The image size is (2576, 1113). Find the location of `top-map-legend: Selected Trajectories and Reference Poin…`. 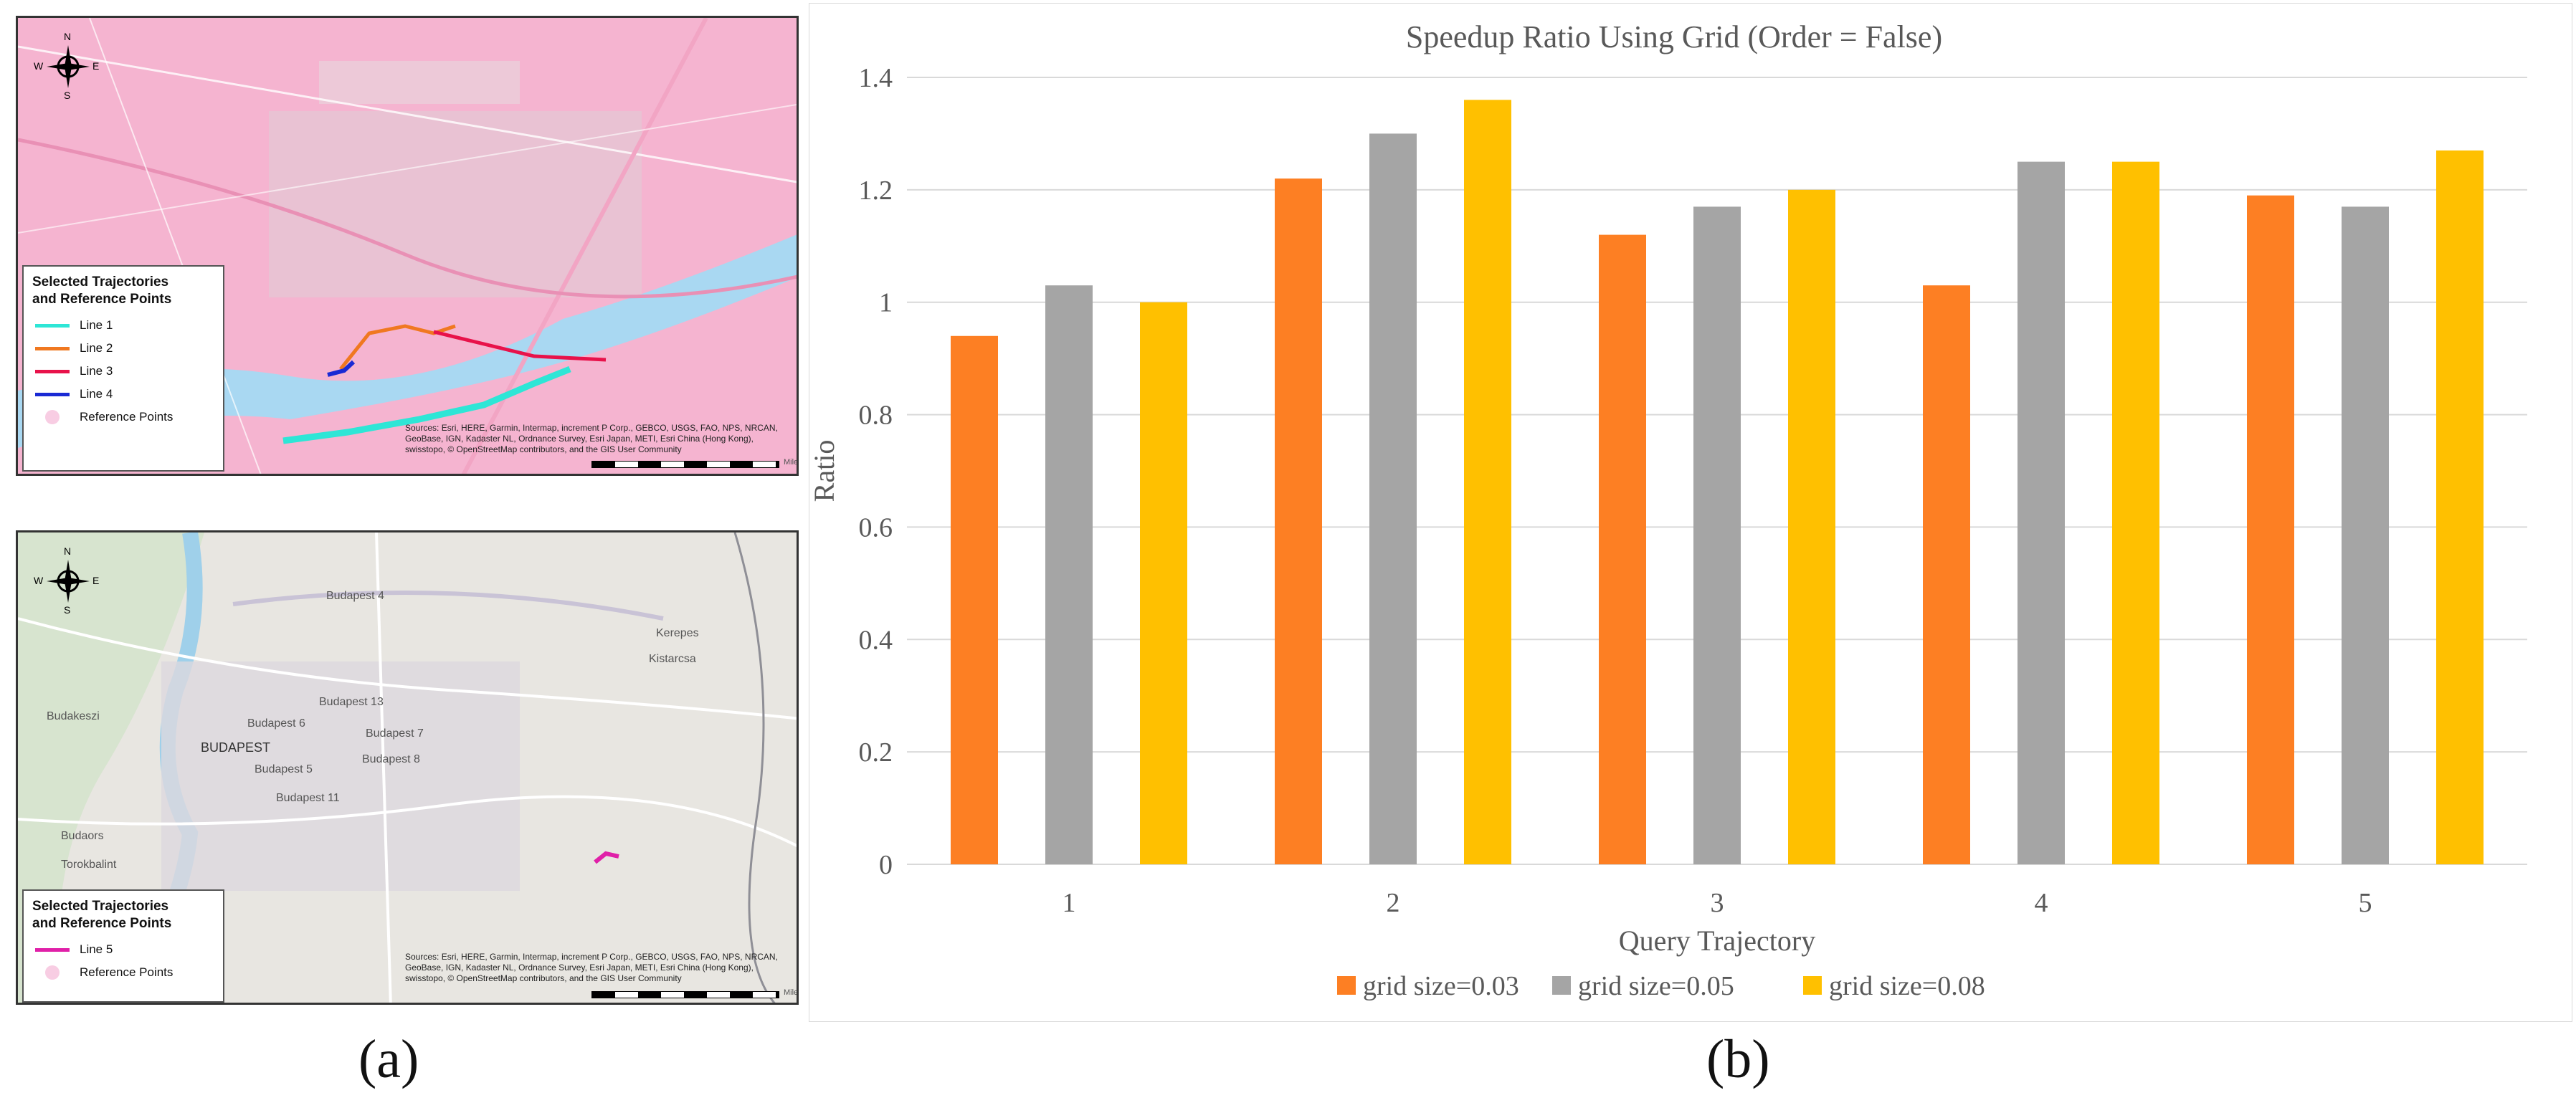

top-map-legend: Selected Trajectories and Reference Poin… is located at coordinates (123, 369).